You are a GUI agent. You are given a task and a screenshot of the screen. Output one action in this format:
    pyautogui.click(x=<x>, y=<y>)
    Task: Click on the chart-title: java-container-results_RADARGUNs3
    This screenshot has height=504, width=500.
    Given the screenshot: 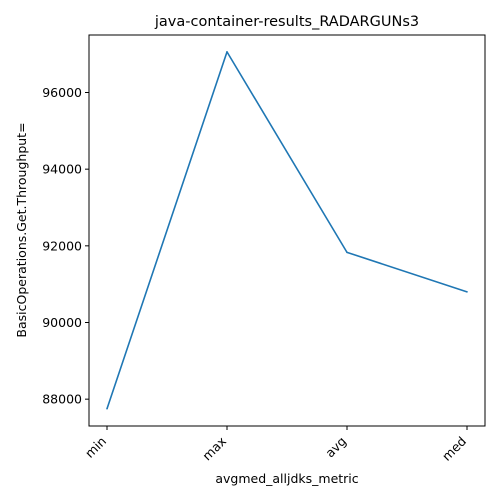 What is the action you would take?
    pyautogui.click(x=286, y=22)
    